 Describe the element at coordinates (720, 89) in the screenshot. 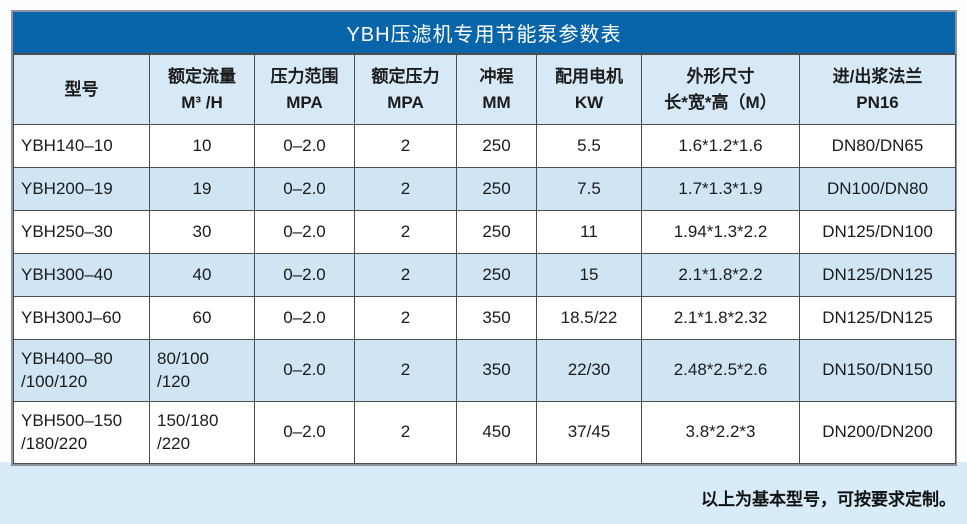

I see `column-header-dimensions: 外形尺寸 长*宽*高（M）` at that location.